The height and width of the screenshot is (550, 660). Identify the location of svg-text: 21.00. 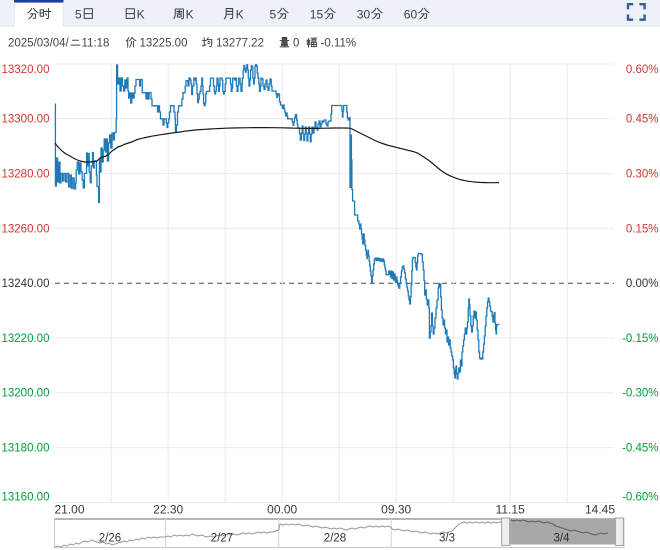
(70, 510).